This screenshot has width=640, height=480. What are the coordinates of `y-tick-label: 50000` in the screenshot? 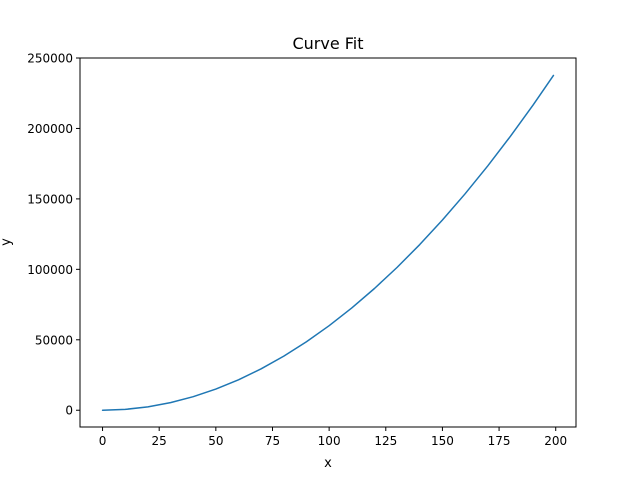 It's located at (54, 340).